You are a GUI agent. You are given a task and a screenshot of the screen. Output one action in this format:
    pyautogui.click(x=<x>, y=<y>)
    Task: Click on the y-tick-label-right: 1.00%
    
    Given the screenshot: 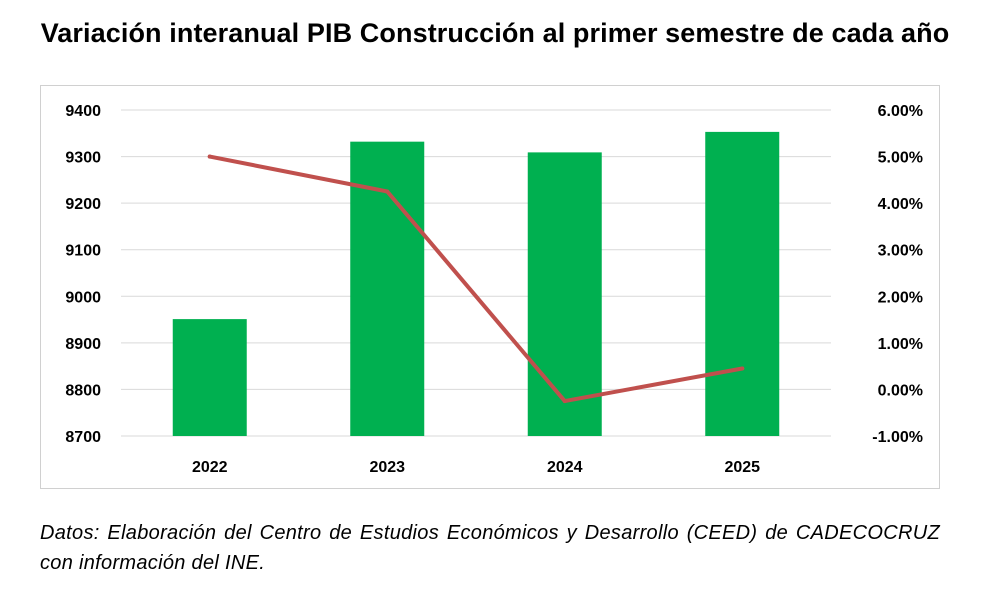 What is the action you would take?
    pyautogui.click(x=900, y=344)
    